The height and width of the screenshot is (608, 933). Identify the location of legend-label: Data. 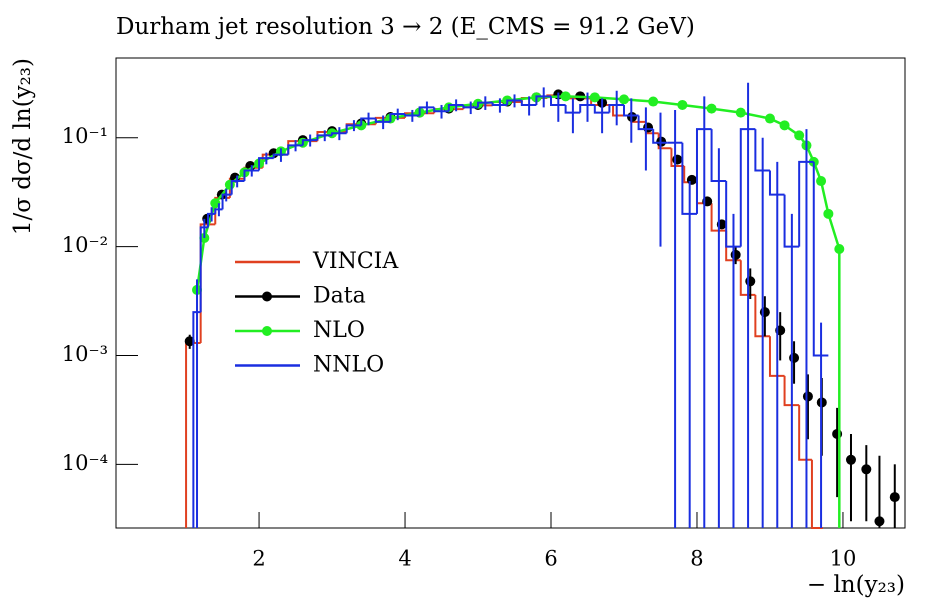
(339, 296).